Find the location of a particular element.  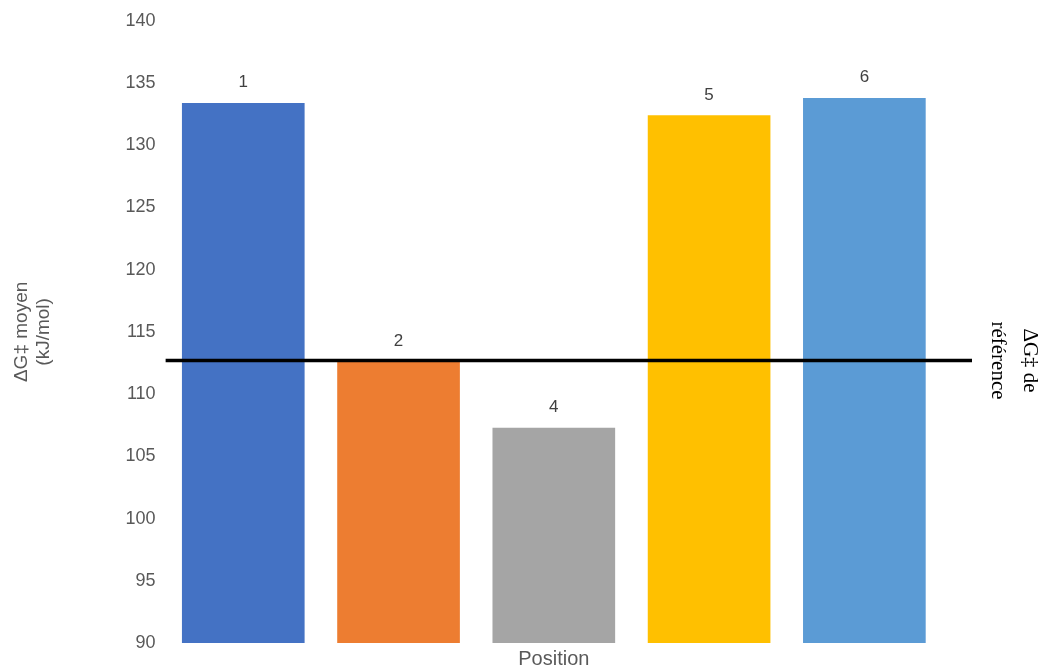

y-tick-label: 140 is located at coordinates (140, 19).